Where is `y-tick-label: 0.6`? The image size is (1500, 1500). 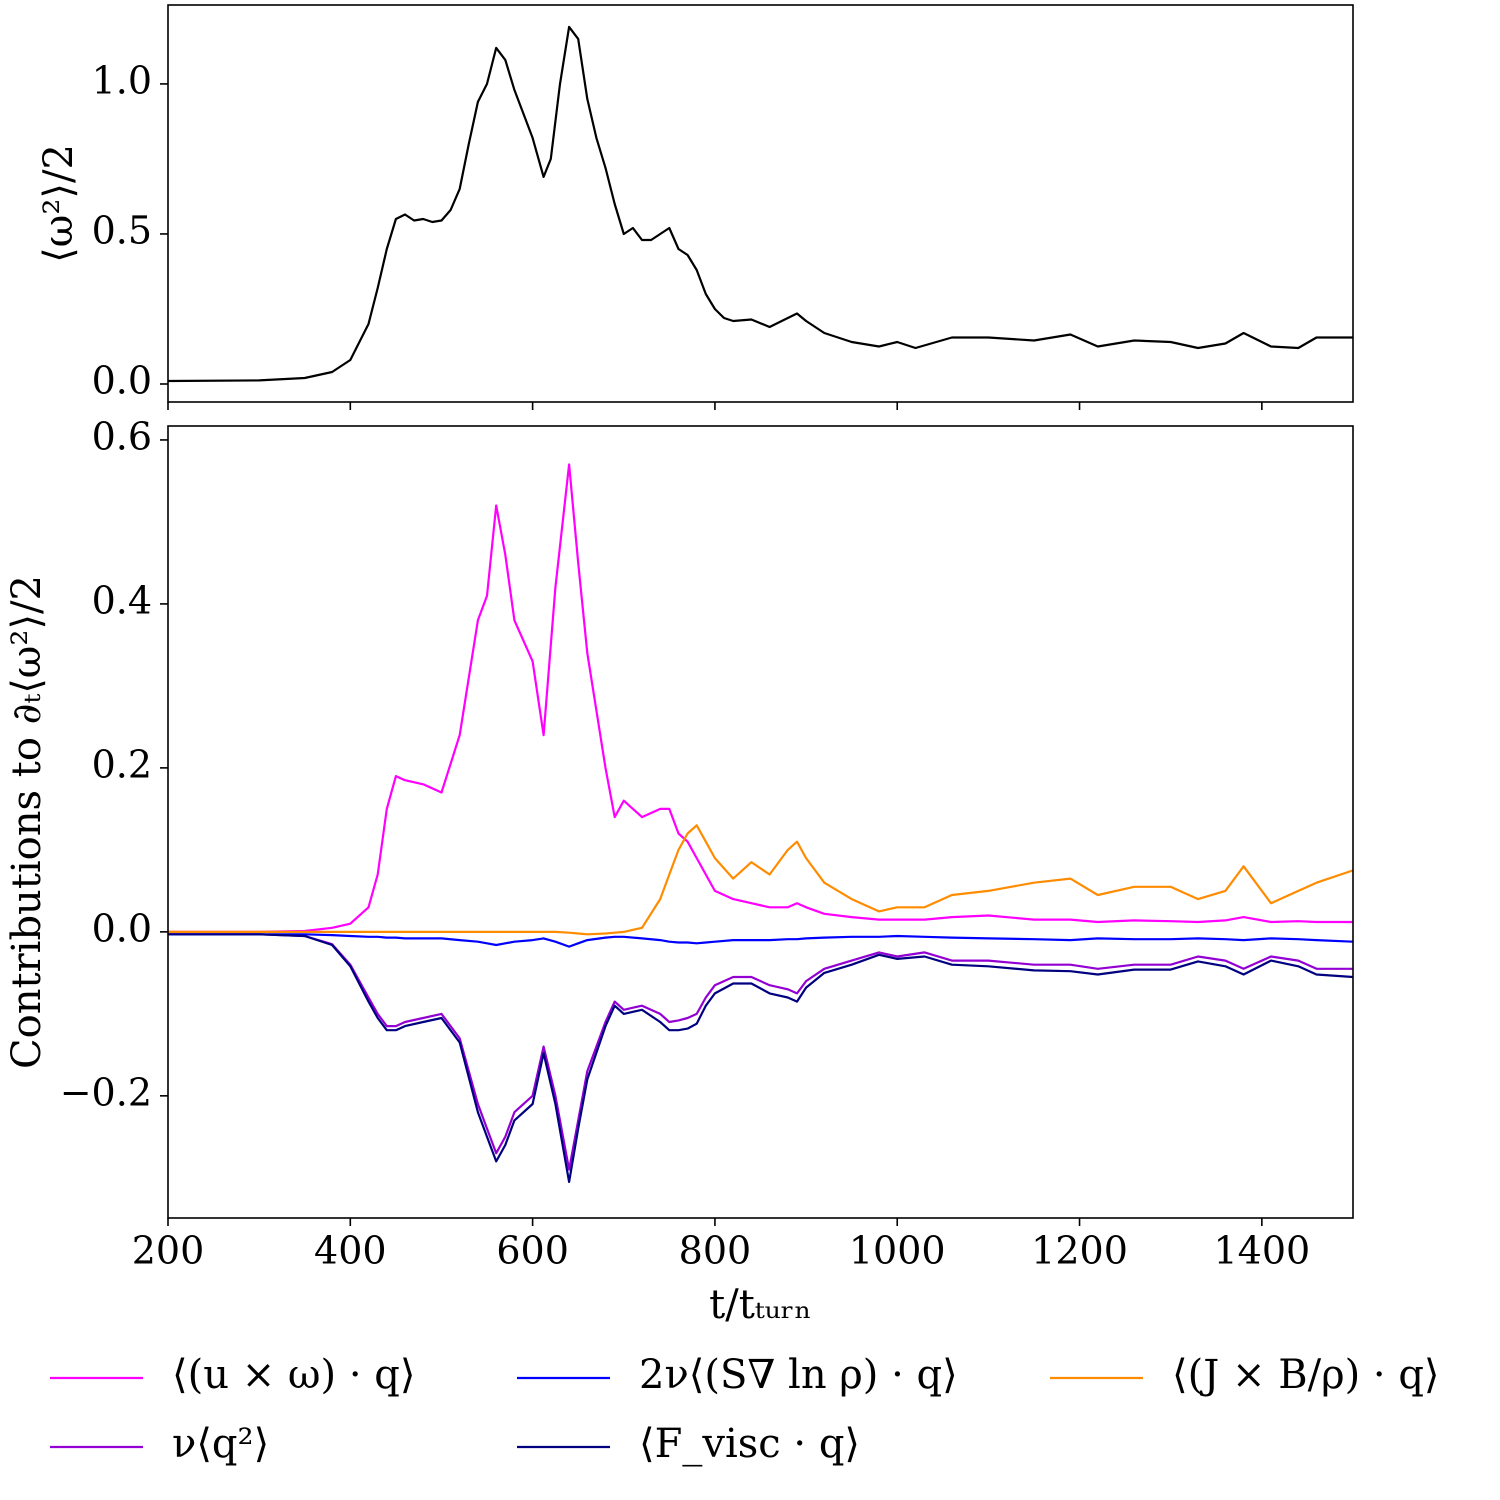 y-tick-label: 0.6 is located at coordinates (122, 436).